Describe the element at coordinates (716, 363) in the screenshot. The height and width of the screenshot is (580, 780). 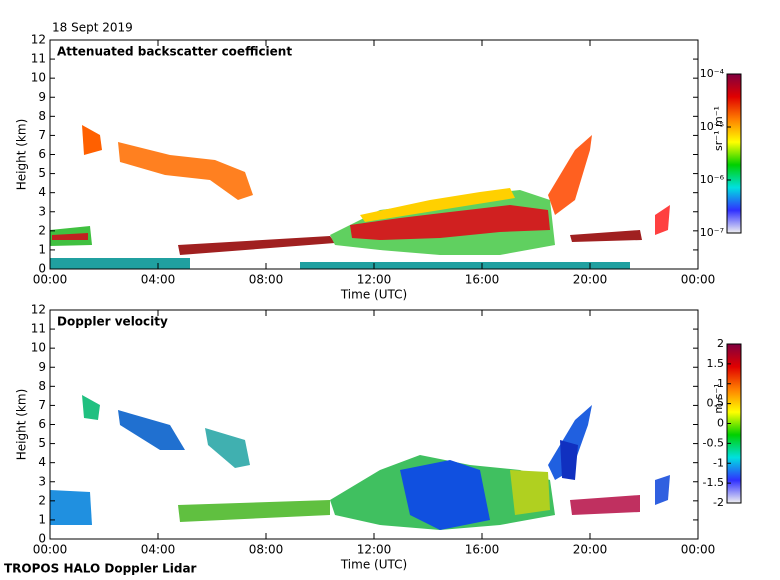
I see `colorbar-tick-label: 1.5` at that location.